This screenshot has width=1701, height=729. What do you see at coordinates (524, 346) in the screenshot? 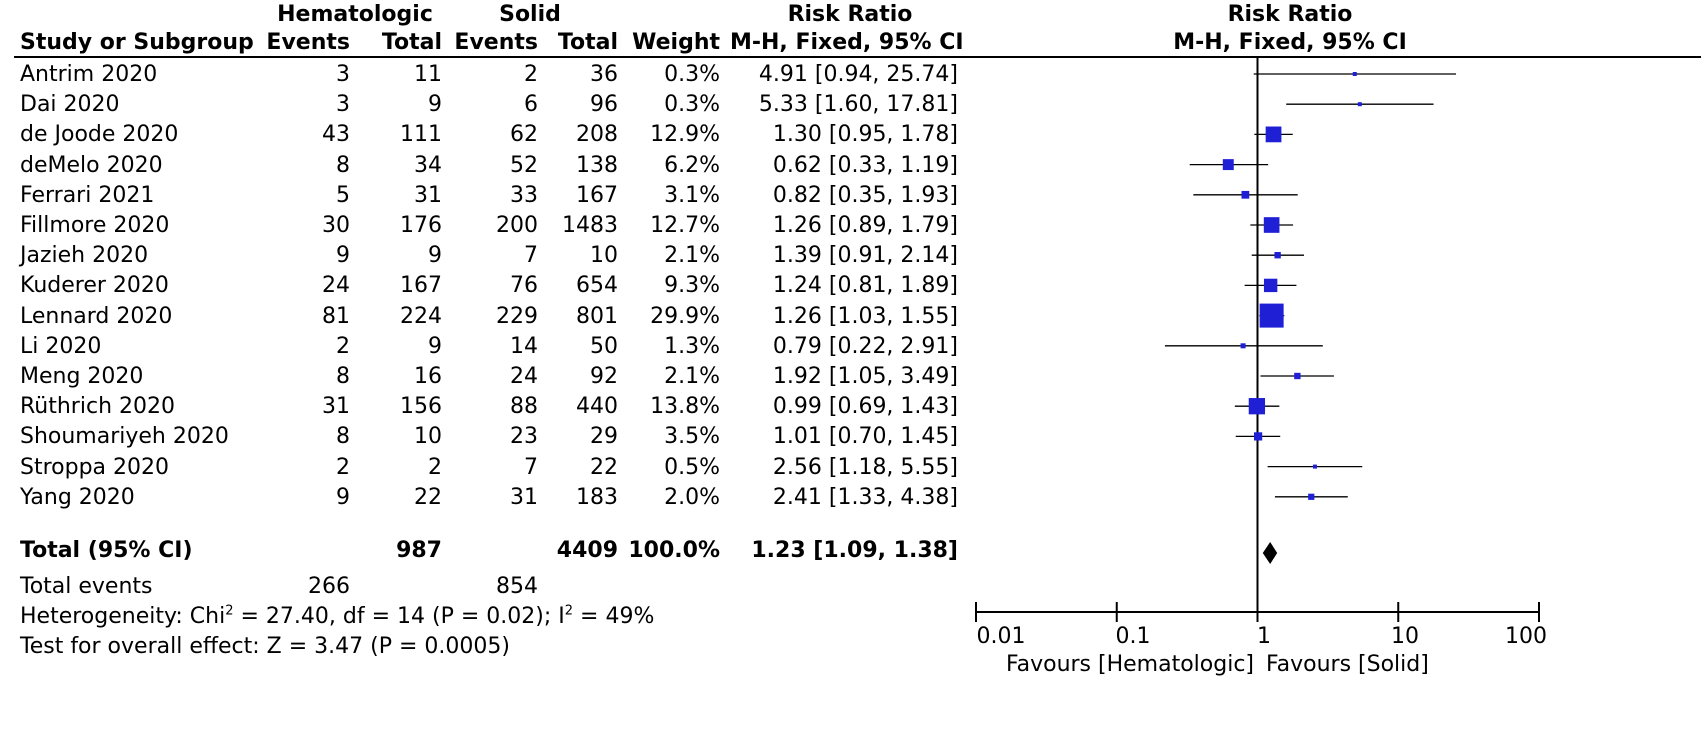
I see `events2-cell: 14` at bounding box center [524, 346].